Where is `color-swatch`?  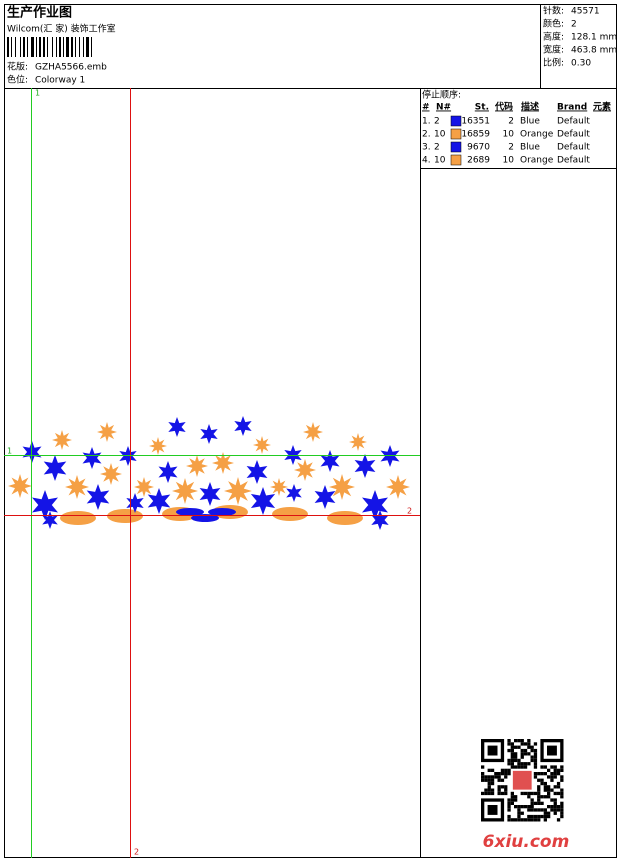 color-swatch is located at coordinates (456, 121).